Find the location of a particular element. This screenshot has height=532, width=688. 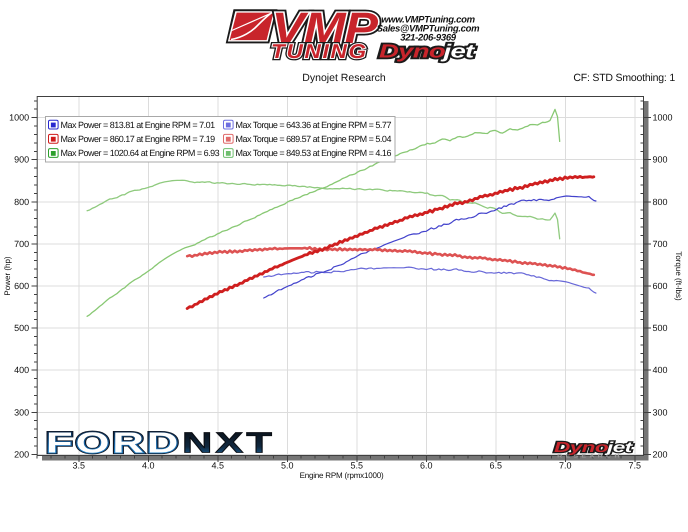

svg-text: TUNING is located at coordinates (319, 52).